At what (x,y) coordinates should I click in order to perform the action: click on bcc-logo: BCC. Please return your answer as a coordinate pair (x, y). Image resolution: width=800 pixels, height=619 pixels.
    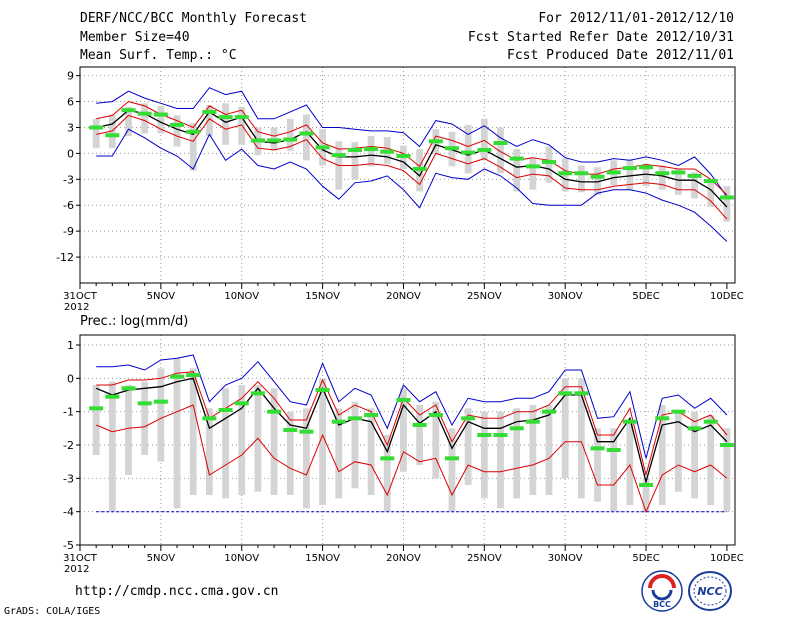
    Looking at the image, I should click on (662, 591).